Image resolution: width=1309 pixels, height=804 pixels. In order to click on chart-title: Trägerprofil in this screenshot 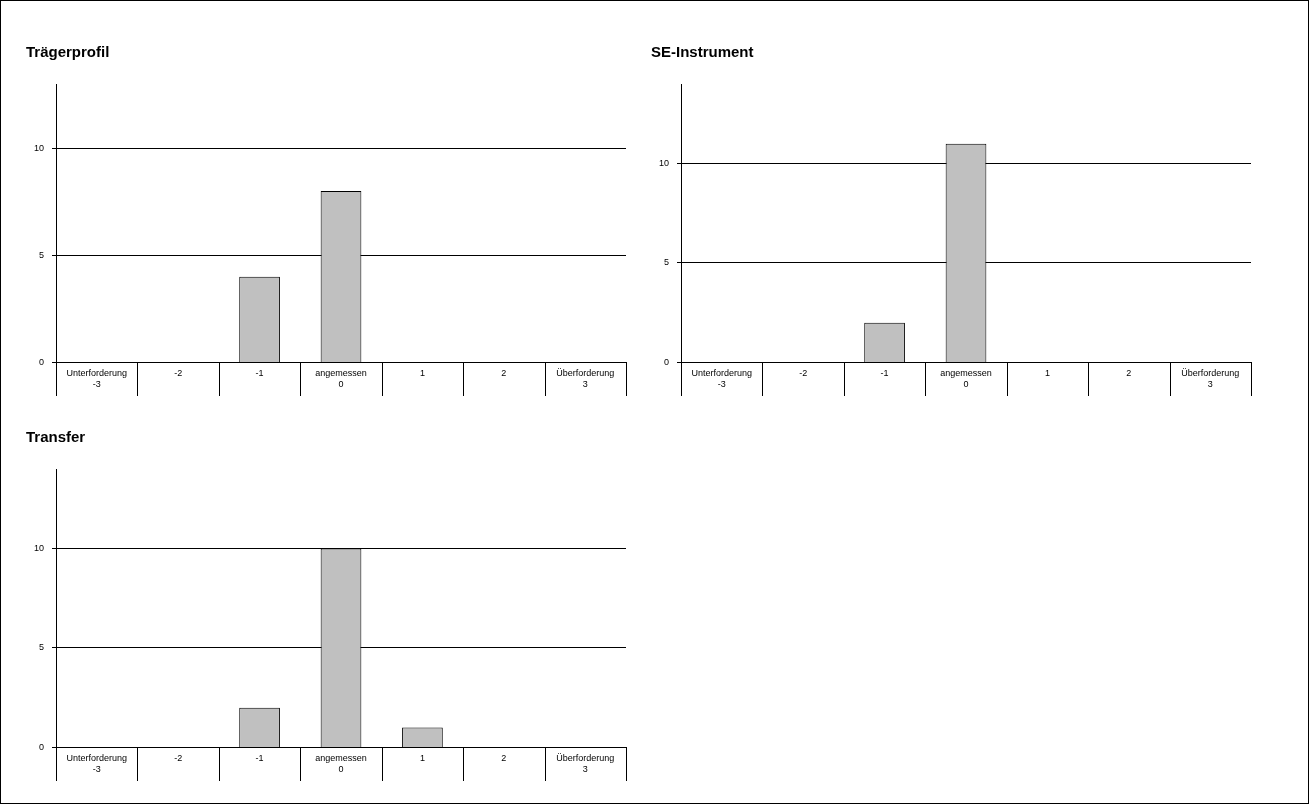, I will do `click(68, 52)`.